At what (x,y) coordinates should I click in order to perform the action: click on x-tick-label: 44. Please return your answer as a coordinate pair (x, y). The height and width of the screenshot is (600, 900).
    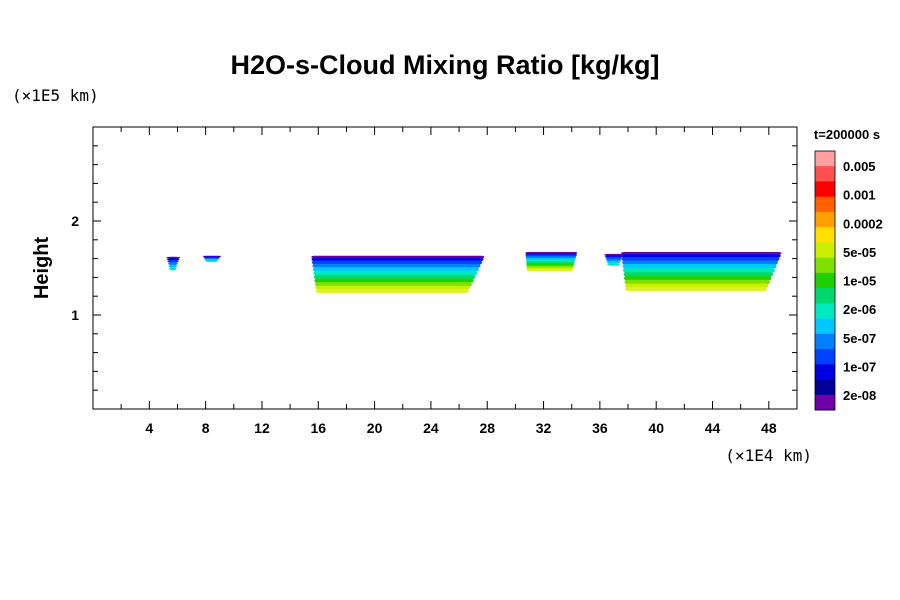
    Looking at the image, I should click on (713, 428).